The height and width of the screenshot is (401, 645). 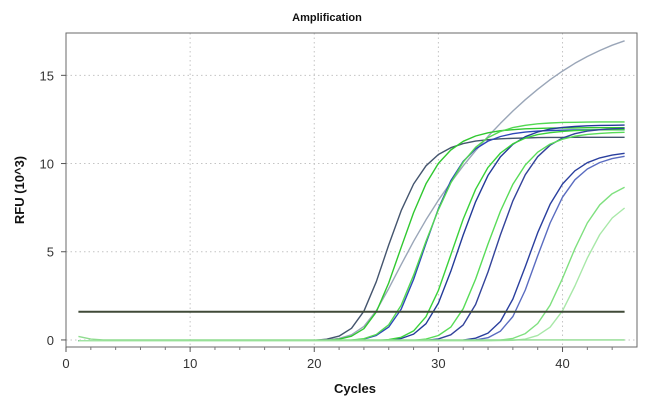 I want to click on x-tick-label: 0, so click(x=65, y=363).